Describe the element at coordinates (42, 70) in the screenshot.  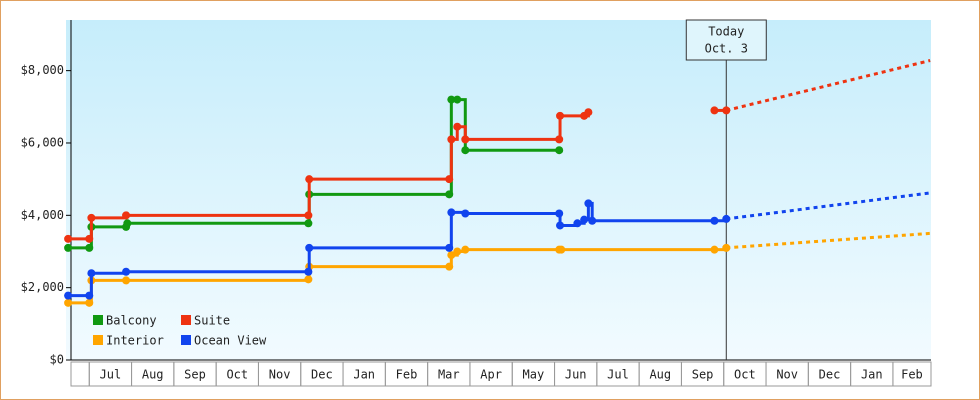
I see `y-tick-label: $8,000` at that location.